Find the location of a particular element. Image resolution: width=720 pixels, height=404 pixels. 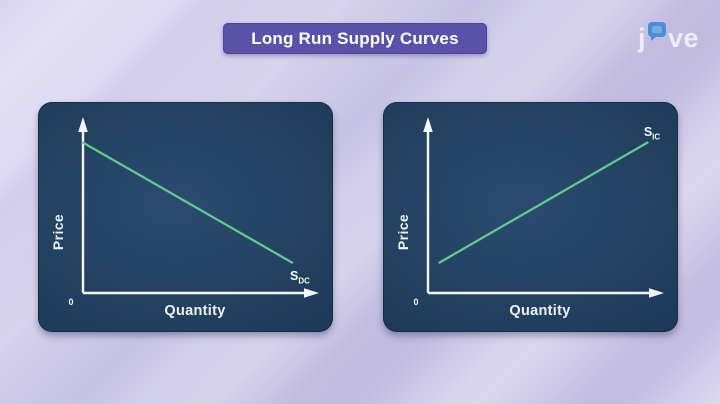

right-plot is located at coordinates (543, 207).